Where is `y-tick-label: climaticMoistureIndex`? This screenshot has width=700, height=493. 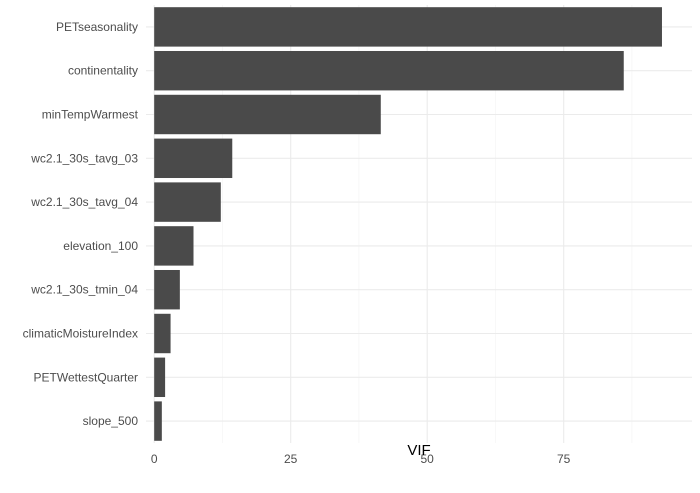 y-tick-label: climaticMoistureIndex is located at coordinates (80, 334).